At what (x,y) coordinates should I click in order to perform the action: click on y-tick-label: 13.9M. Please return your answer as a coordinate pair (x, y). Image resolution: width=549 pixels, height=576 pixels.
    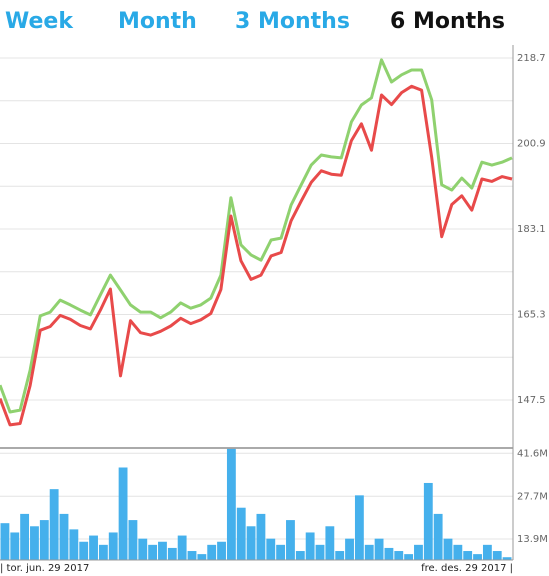
    Looking at the image, I should click on (532, 539).